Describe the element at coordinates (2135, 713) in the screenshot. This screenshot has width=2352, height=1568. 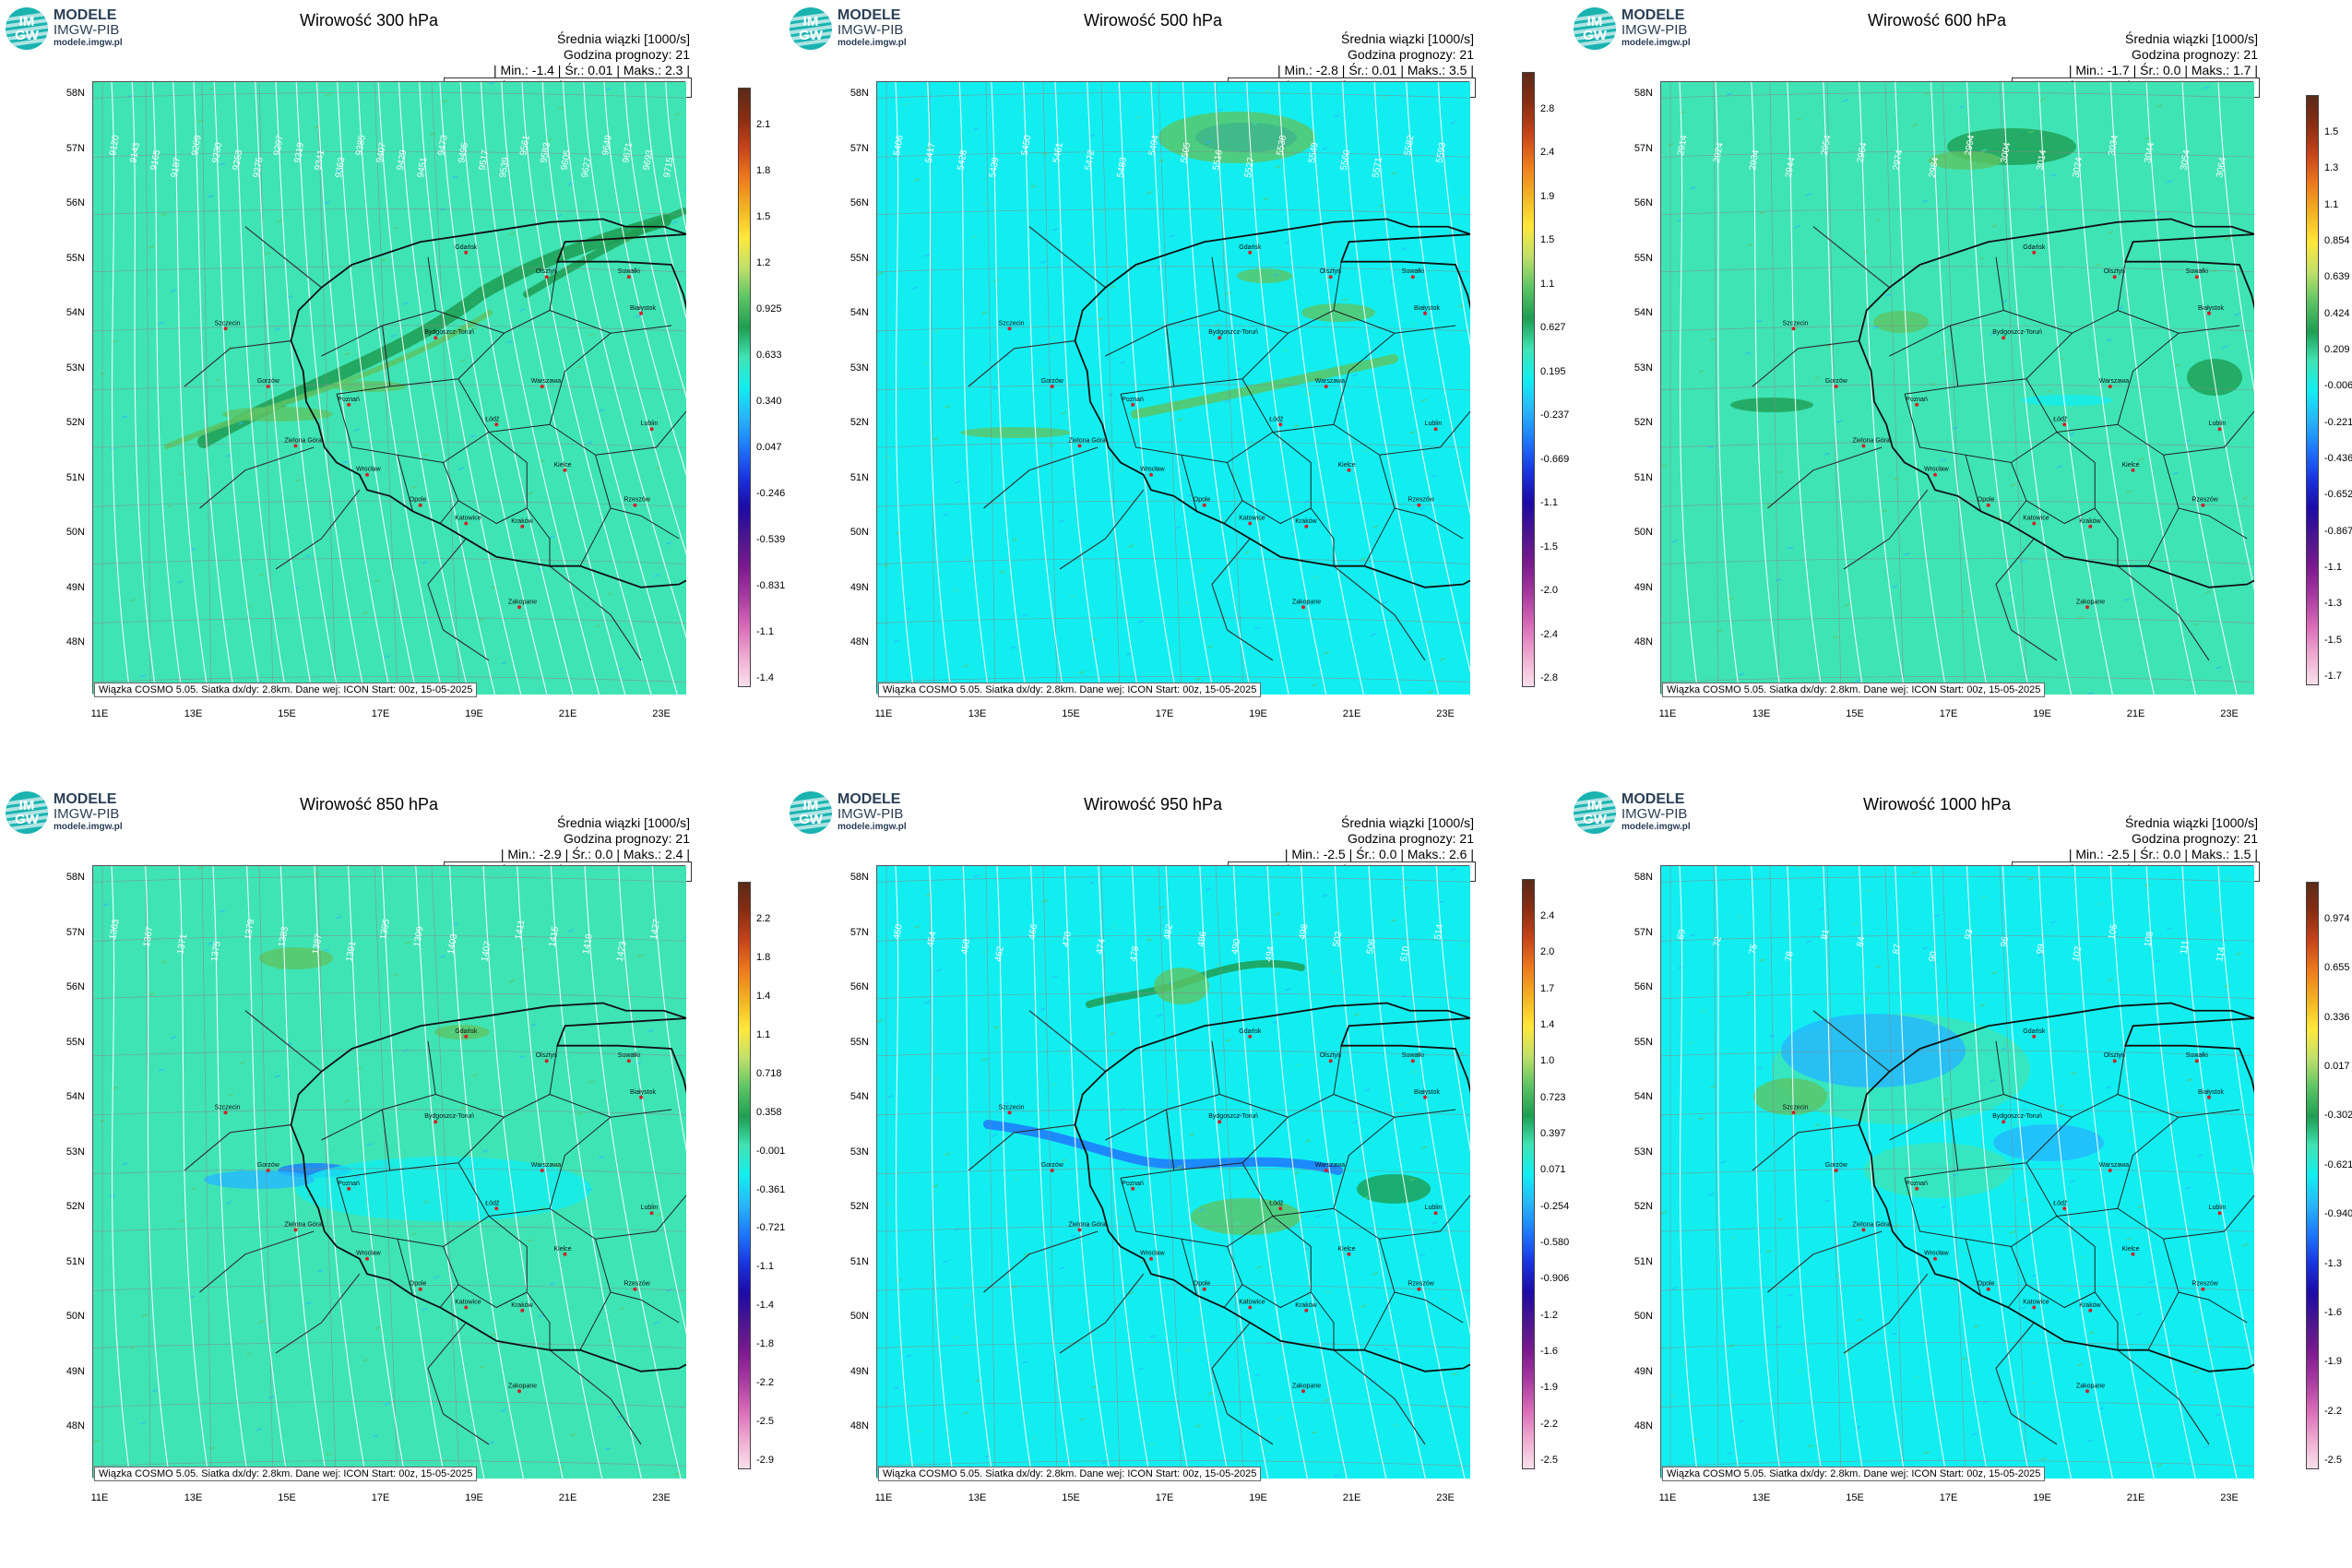
I see `longitude-label: 21E` at that location.